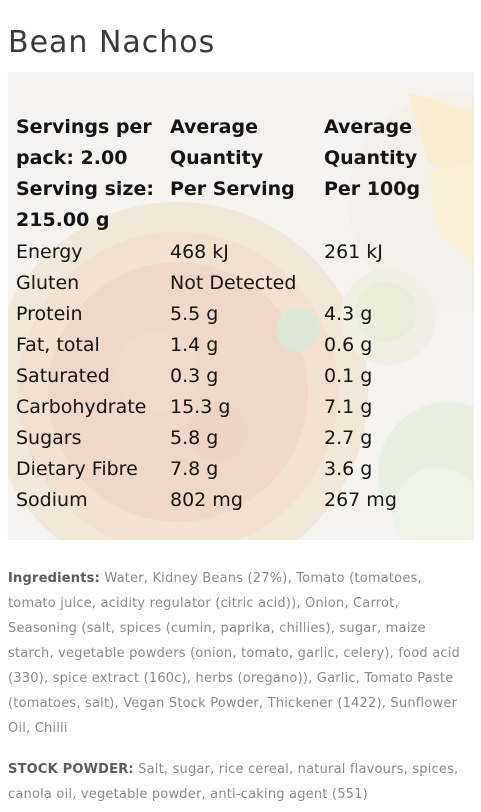 The height and width of the screenshot is (812, 481). Describe the element at coordinates (348, 437) in the screenshot. I see `per-100g-value: 2.7 g` at that location.